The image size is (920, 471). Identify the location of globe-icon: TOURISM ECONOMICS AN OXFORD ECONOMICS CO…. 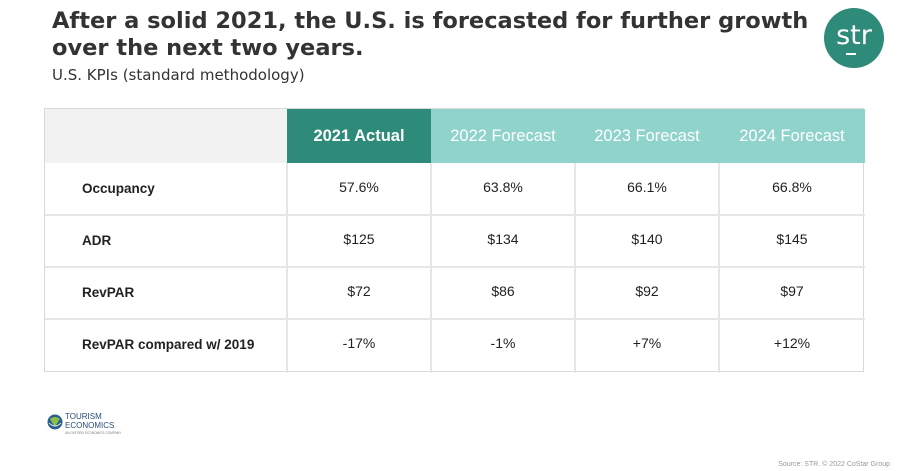
(84, 423).